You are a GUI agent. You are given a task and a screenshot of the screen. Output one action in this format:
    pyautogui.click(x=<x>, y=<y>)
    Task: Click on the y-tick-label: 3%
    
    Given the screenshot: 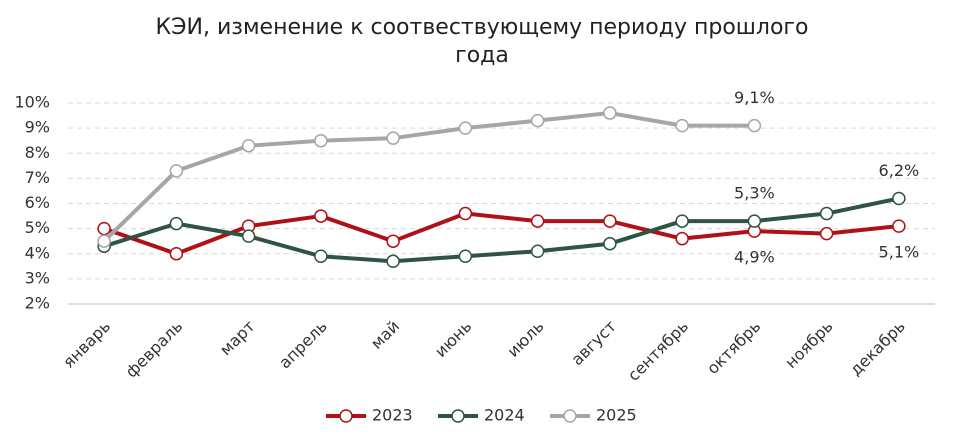 What is the action you would take?
    pyautogui.click(x=37, y=277)
    